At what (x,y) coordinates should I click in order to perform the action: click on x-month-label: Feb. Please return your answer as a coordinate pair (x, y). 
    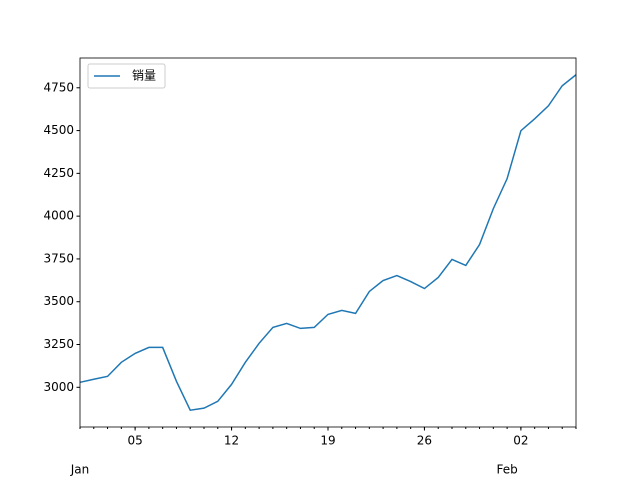
    Looking at the image, I should click on (506, 470).